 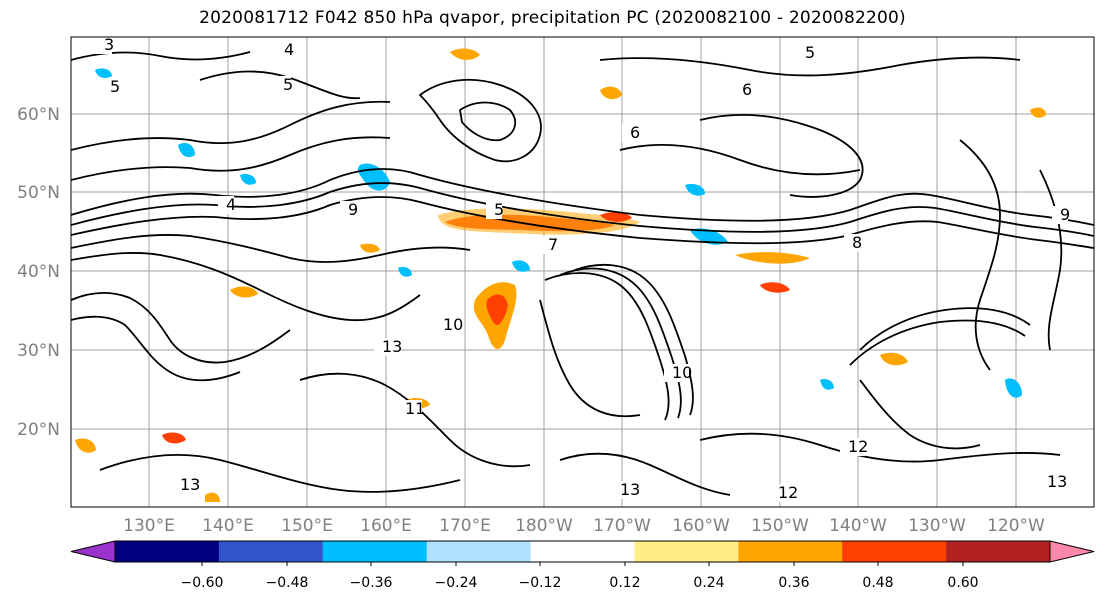 I want to click on lon-label: 150°W, so click(x=780, y=526).